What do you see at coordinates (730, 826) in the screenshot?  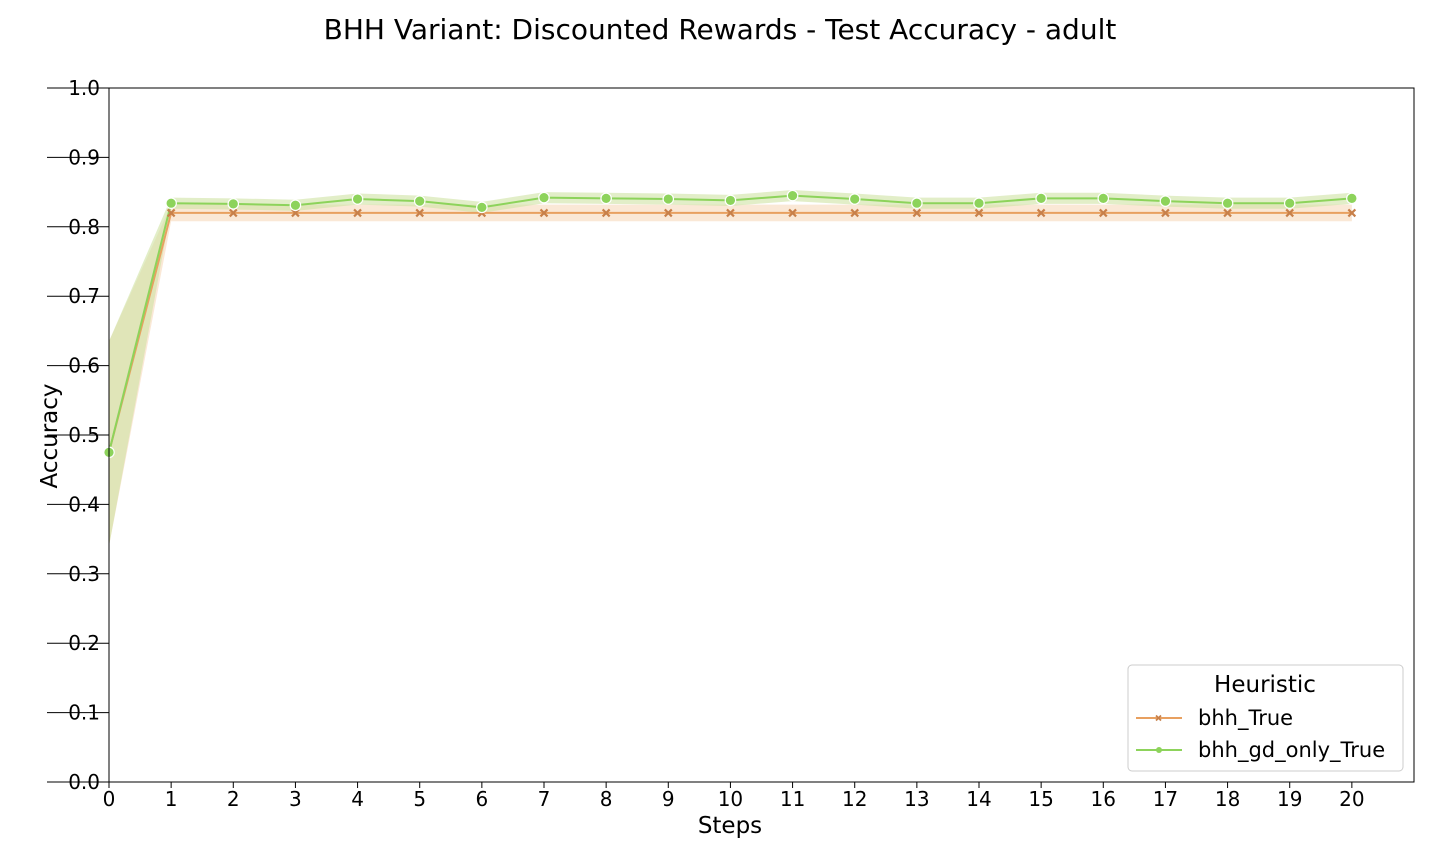 I see `x-axis-label: Steps` at bounding box center [730, 826].